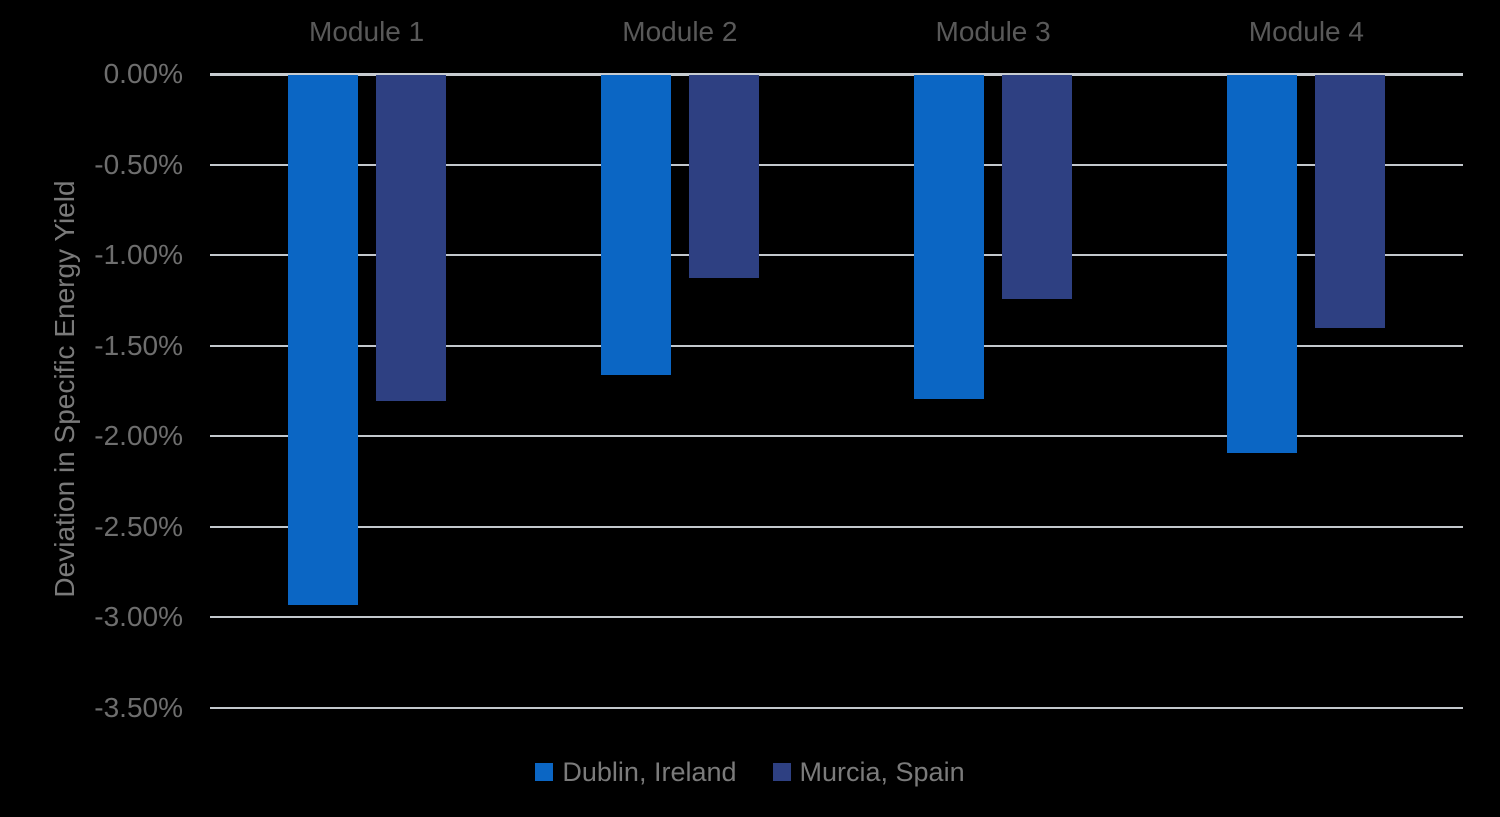 Image resolution: width=1500 pixels, height=817 pixels. I want to click on category-label-1: Module 1, so click(367, 31).